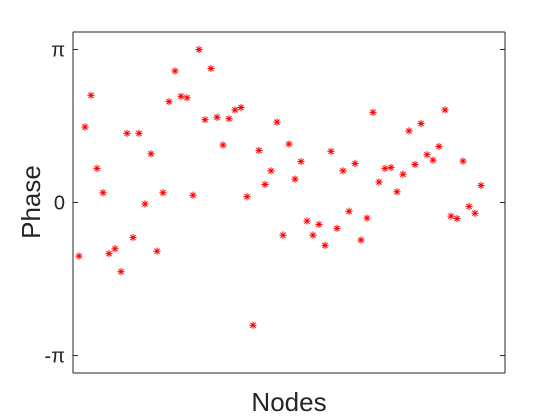 The image size is (560, 420). What do you see at coordinates (288, 402) in the screenshot?
I see `x-axis-label: Nodes` at bounding box center [288, 402].